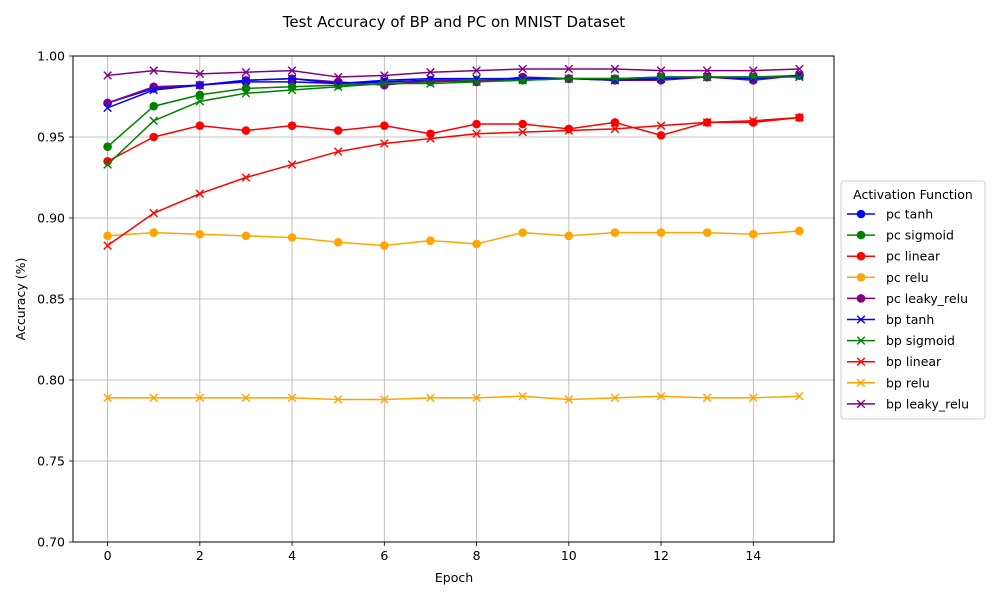 The image size is (1000, 600). I want to click on legend-label: bp sigmoid, so click(920, 340).